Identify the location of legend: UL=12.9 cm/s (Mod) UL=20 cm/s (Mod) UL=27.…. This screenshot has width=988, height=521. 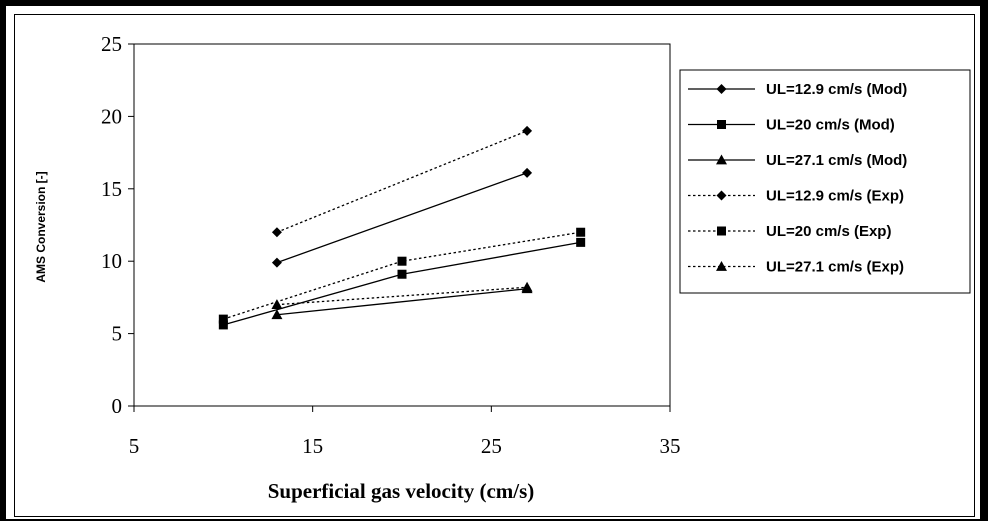
(797, 178).